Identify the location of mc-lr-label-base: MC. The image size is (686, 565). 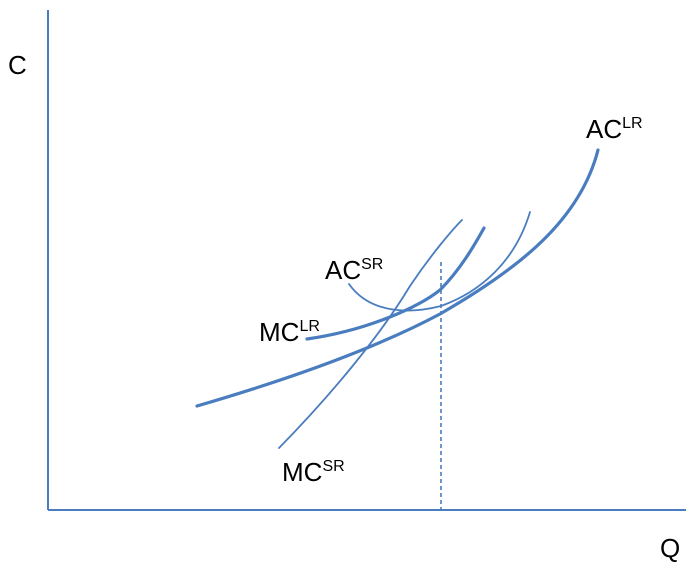
(279, 332).